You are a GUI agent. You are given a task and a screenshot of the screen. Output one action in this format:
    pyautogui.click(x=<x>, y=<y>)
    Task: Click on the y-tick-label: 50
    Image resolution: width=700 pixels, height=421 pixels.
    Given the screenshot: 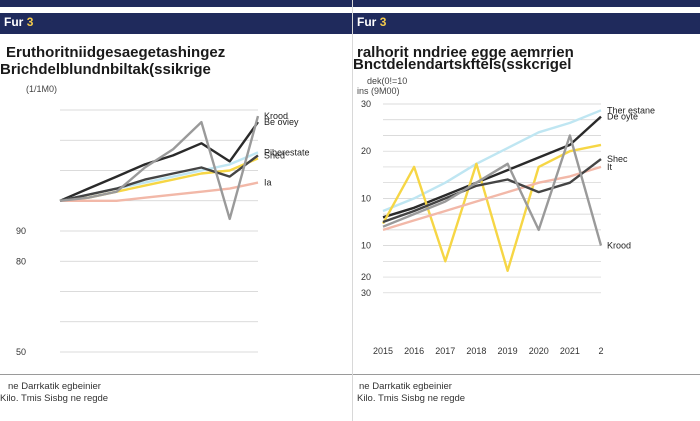 What is the action you would take?
    pyautogui.click(x=21, y=352)
    